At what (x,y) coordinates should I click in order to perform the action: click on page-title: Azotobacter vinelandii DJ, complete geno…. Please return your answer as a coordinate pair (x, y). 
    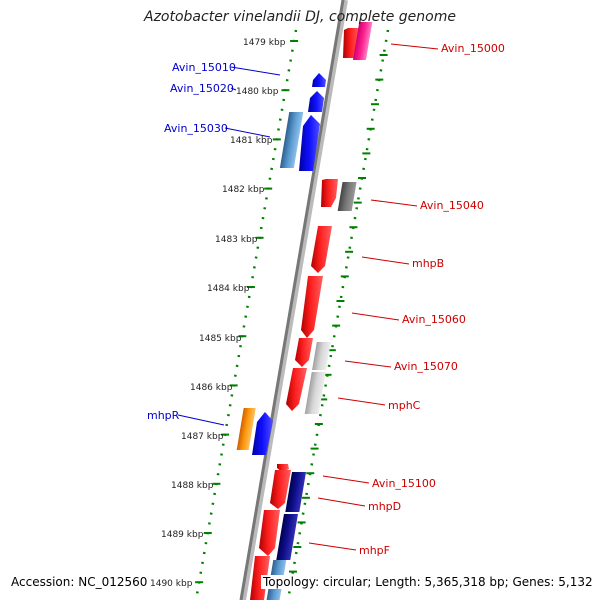
    Looking at the image, I should click on (300, 17).